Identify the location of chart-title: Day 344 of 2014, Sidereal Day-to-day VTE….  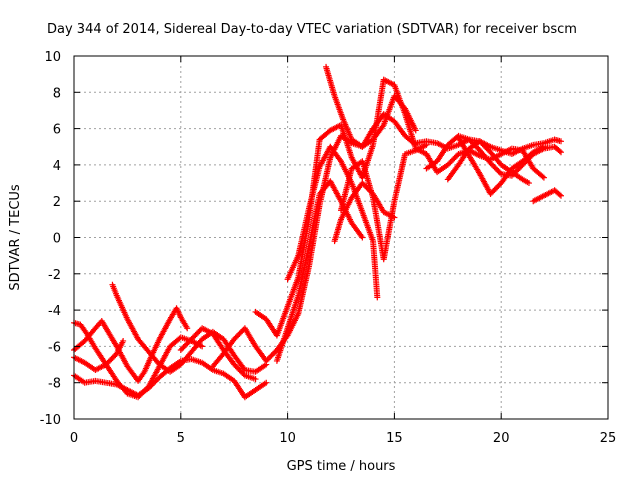
(312, 29).